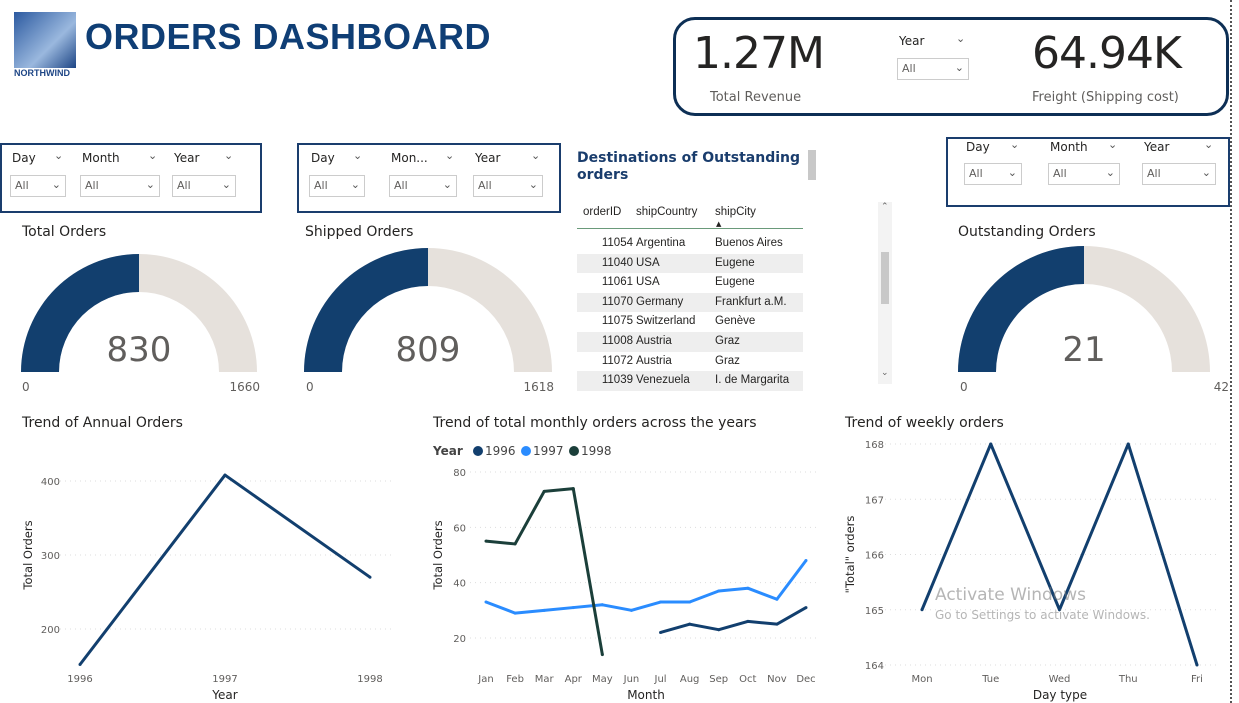  Describe the element at coordinates (596, 451) in the screenshot. I see `legend-entry: 1998` at that location.